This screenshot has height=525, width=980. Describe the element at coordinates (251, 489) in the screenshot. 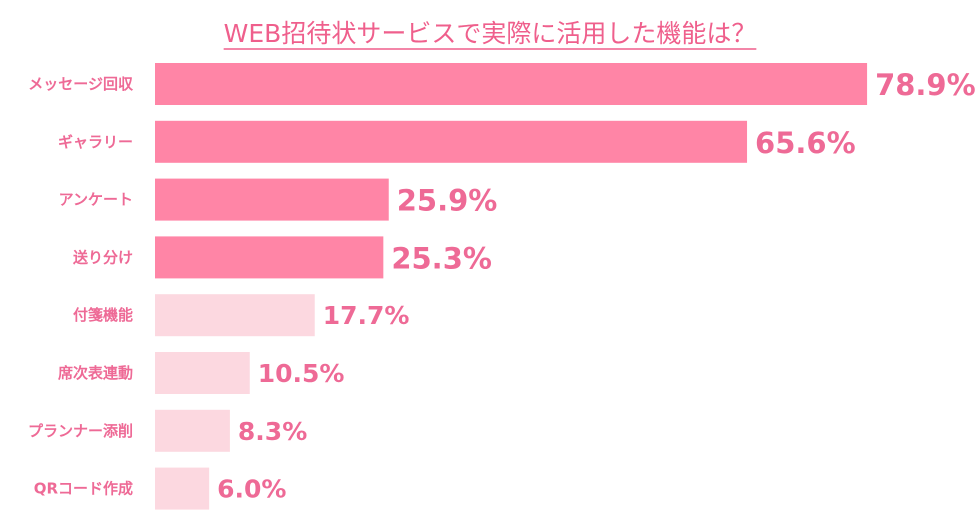

I see `value-label-8: 6.0%` at that location.